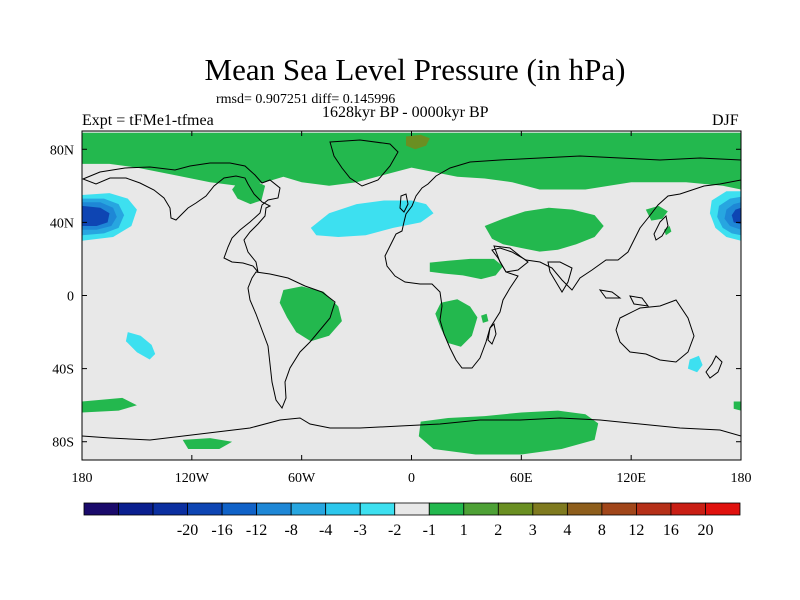 This screenshot has height=600, width=800. I want to click on region-madagascar-high, so click(485, 318).